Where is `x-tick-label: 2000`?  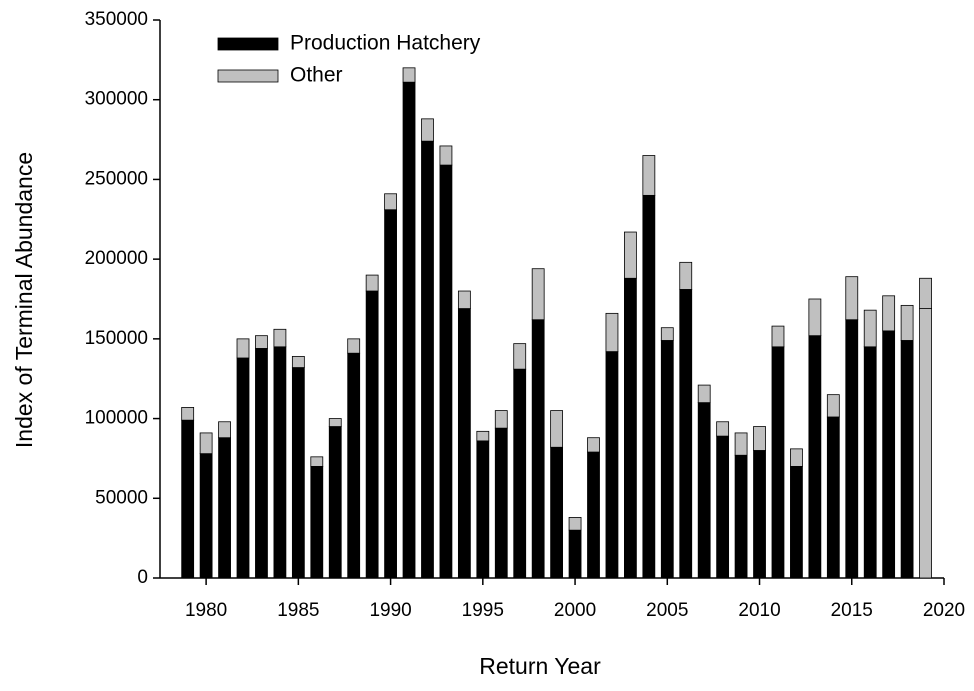 x-tick-label: 2000 is located at coordinates (575, 610).